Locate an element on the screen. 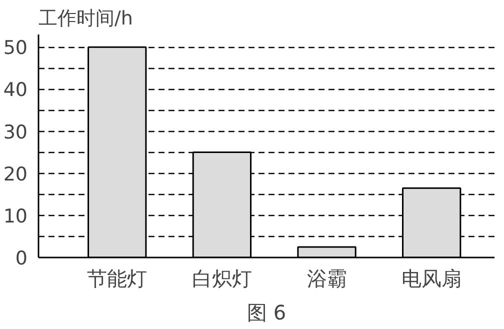  y-tick-label: 0 is located at coordinates (21, 259).